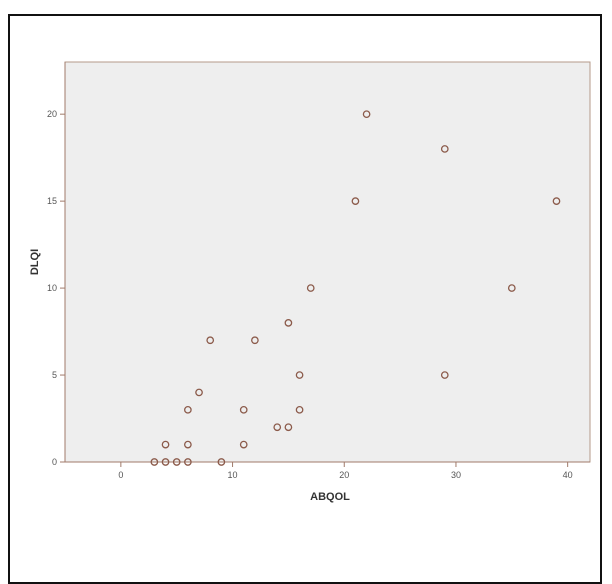 Image resolution: width=612 pixels, height=584 pixels. I want to click on x-tick-label: 40, so click(568, 475).